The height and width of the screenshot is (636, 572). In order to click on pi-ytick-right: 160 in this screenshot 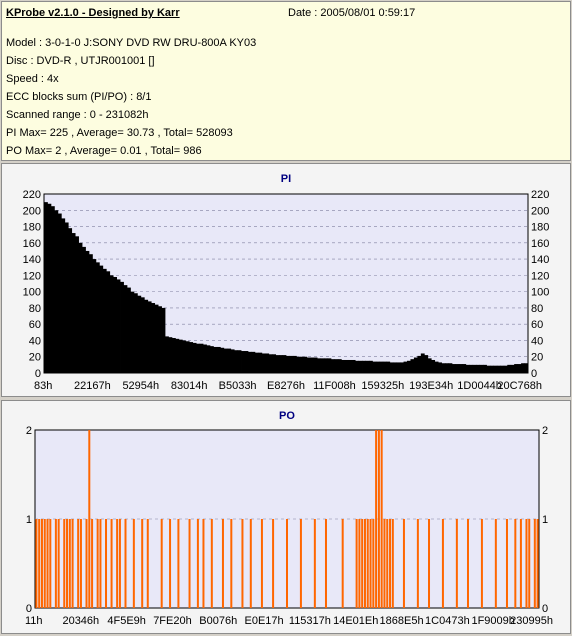, I will do `click(540, 244)`.